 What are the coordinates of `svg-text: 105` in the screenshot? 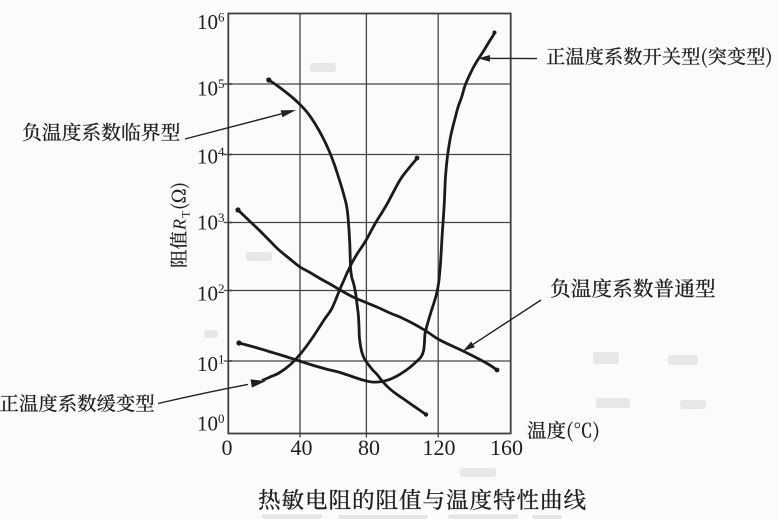 It's located at (211, 88).